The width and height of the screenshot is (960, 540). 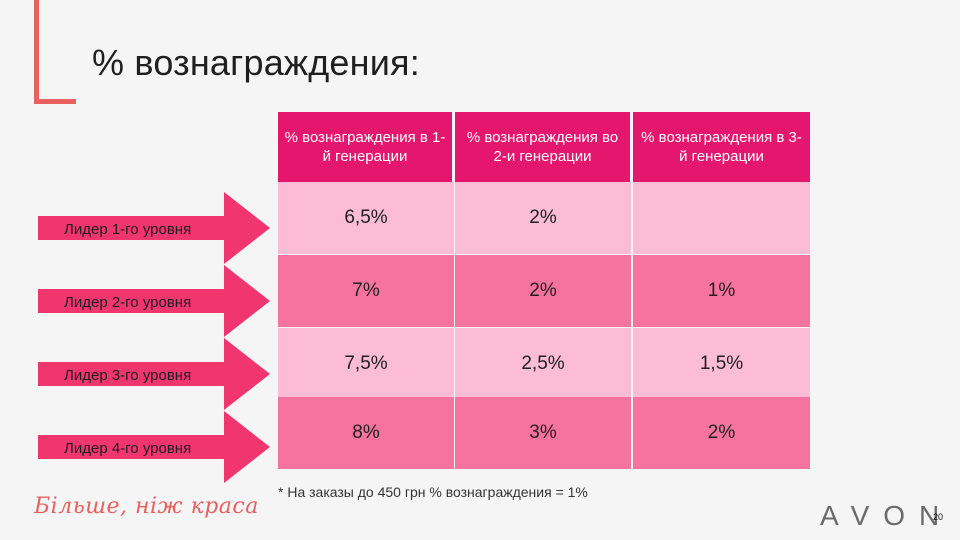 What do you see at coordinates (887, 515) in the screenshot?
I see `brand-logo: AVON` at bounding box center [887, 515].